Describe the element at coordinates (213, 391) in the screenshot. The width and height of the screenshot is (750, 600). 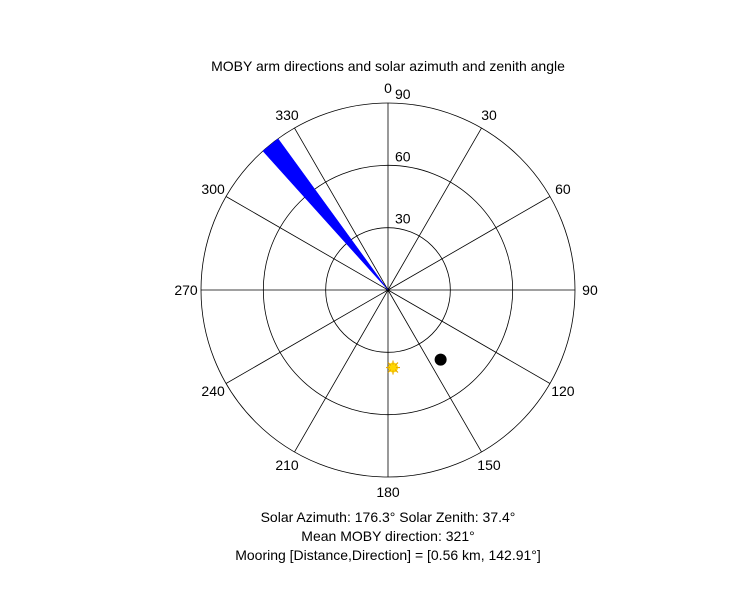
I see `angle-tick-label: 240` at that location.